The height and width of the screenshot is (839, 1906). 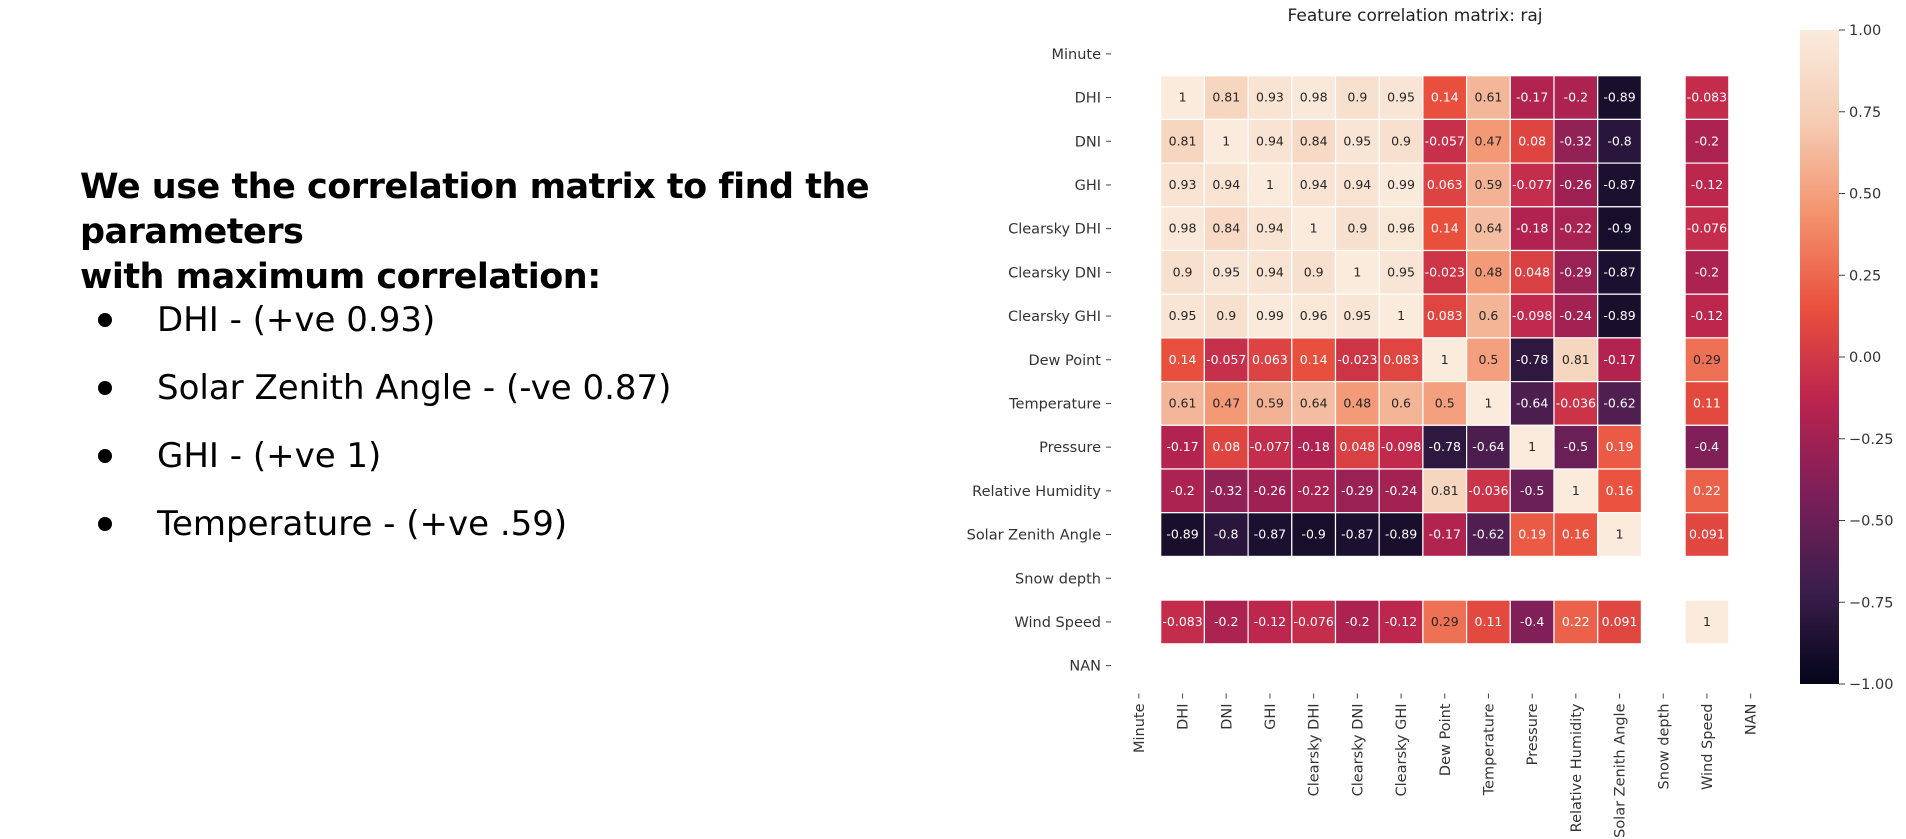 What do you see at coordinates (1489, 315) in the screenshot?
I see `cell-value-label: 0.6` at bounding box center [1489, 315].